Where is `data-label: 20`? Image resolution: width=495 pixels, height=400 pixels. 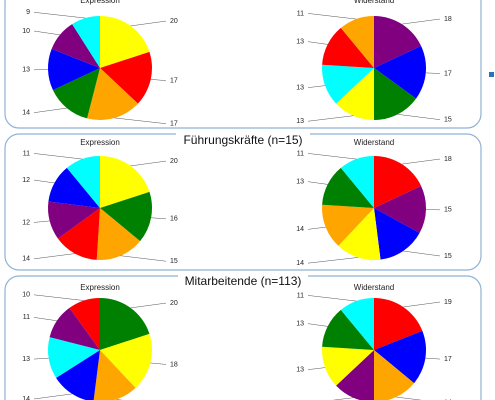 data-label: 20 is located at coordinates (174, 161).